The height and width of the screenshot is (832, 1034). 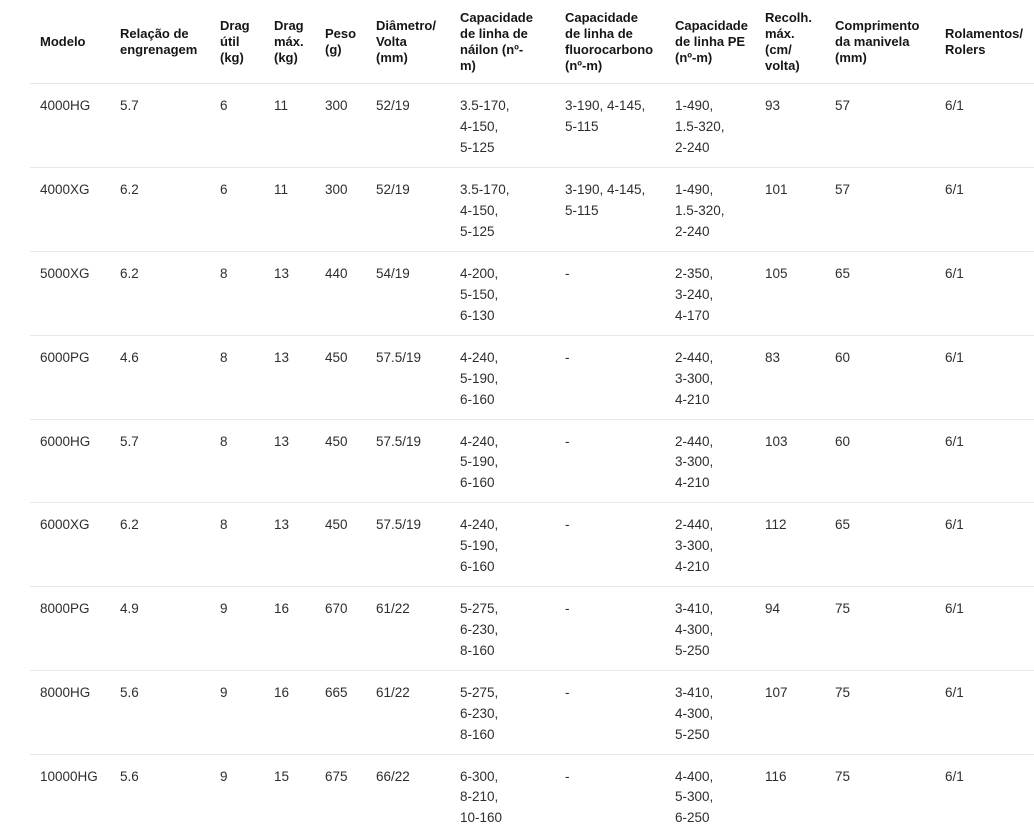 What do you see at coordinates (776, 776) in the screenshot?
I see `cell-recolhimento: 116` at bounding box center [776, 776].